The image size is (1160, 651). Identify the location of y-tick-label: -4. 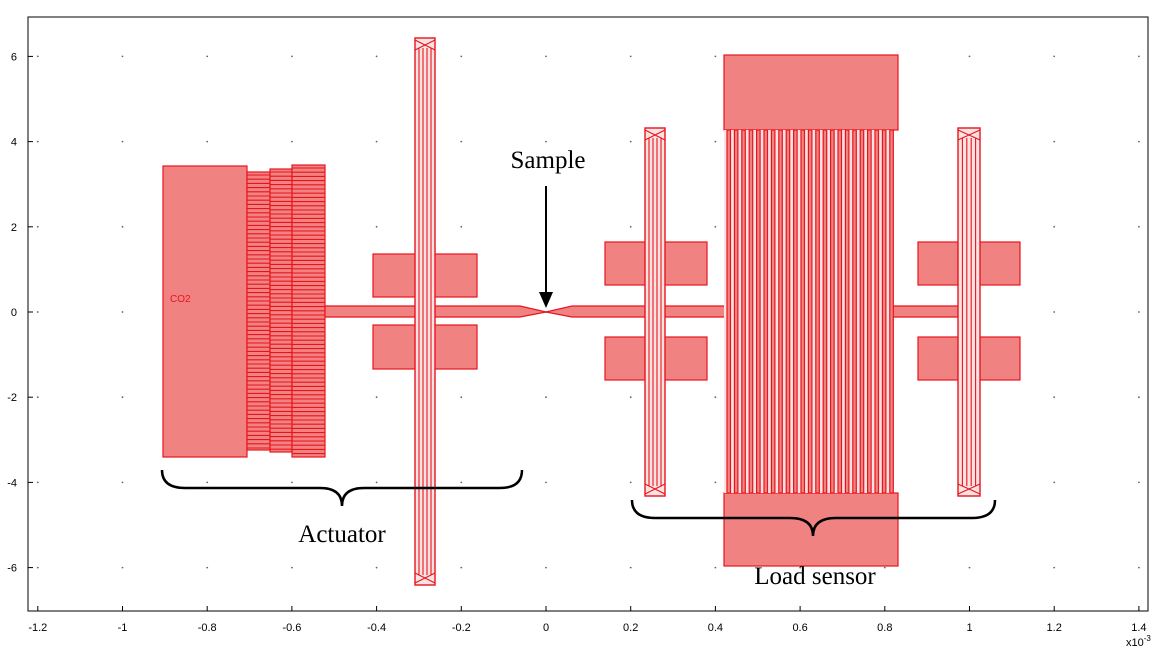
(12, 483).